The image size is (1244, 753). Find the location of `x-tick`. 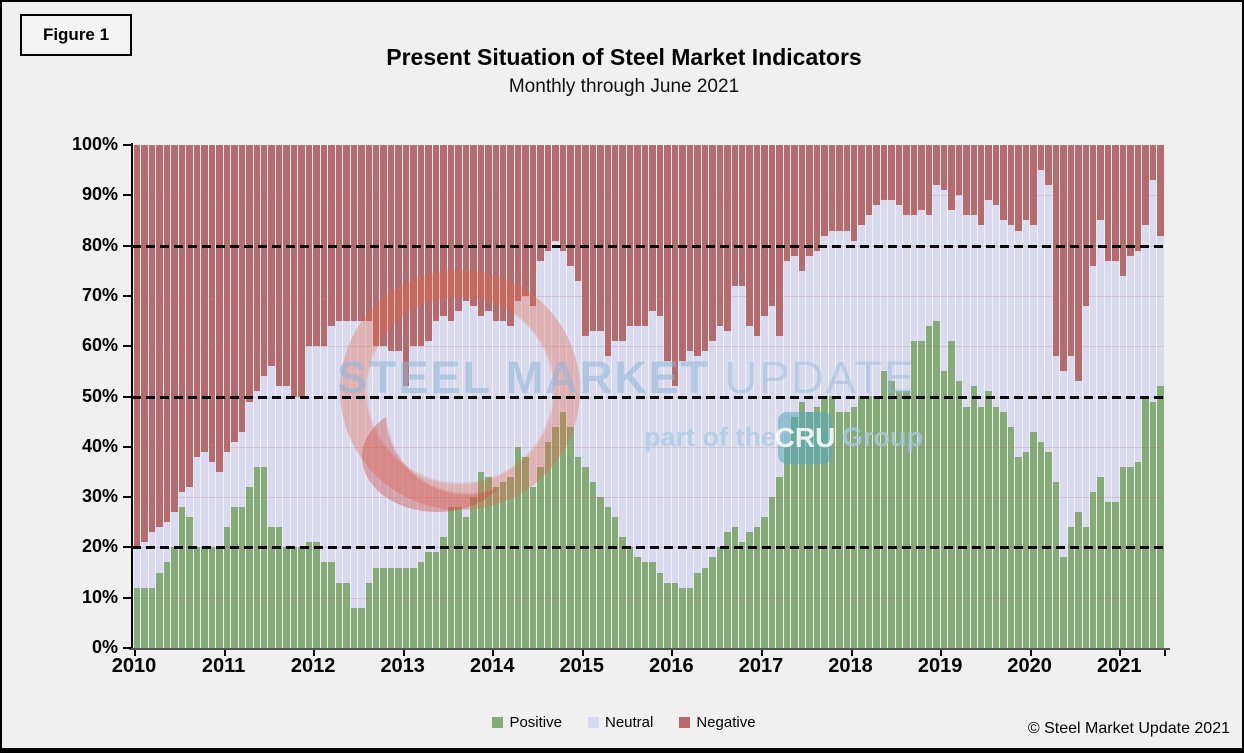

x-tick is located at coordinates (1030, 653).